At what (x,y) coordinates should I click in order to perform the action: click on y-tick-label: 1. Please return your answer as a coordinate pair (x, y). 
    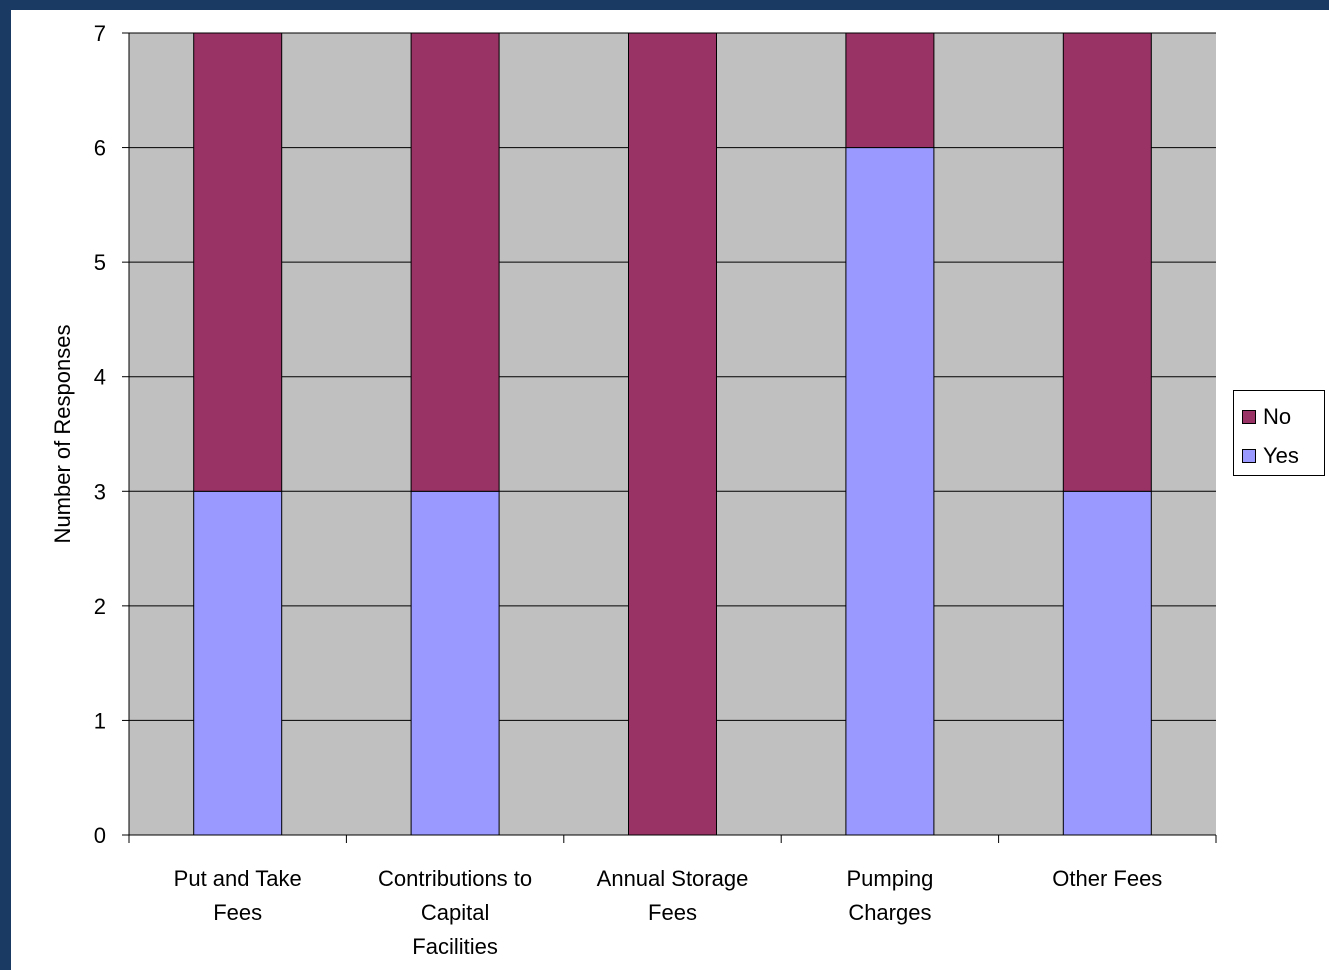
    Looking at the image, I should click on (100, 720).